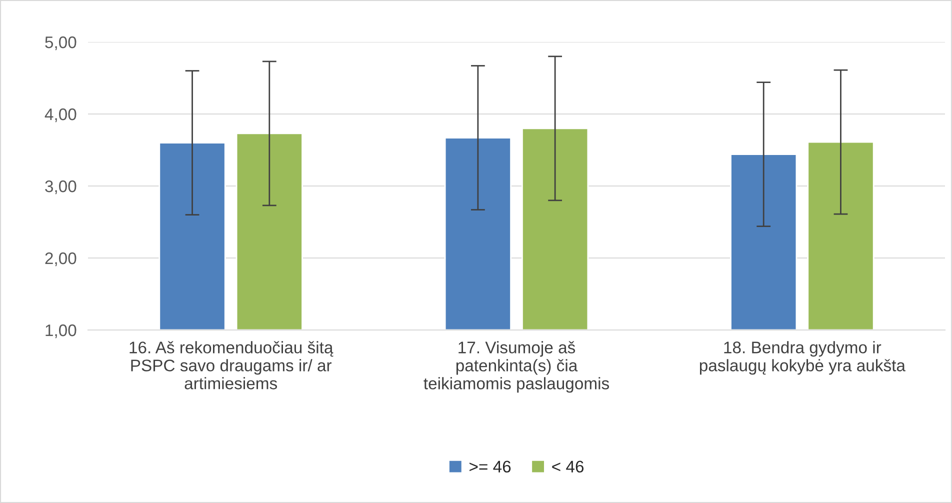  Describe the element at coordinates (516, 367) in the screenshot. I see `x-tick-label: 17. Visumoje aš patenkinta(s) čia teikiamomis paslaugomis` at that location.